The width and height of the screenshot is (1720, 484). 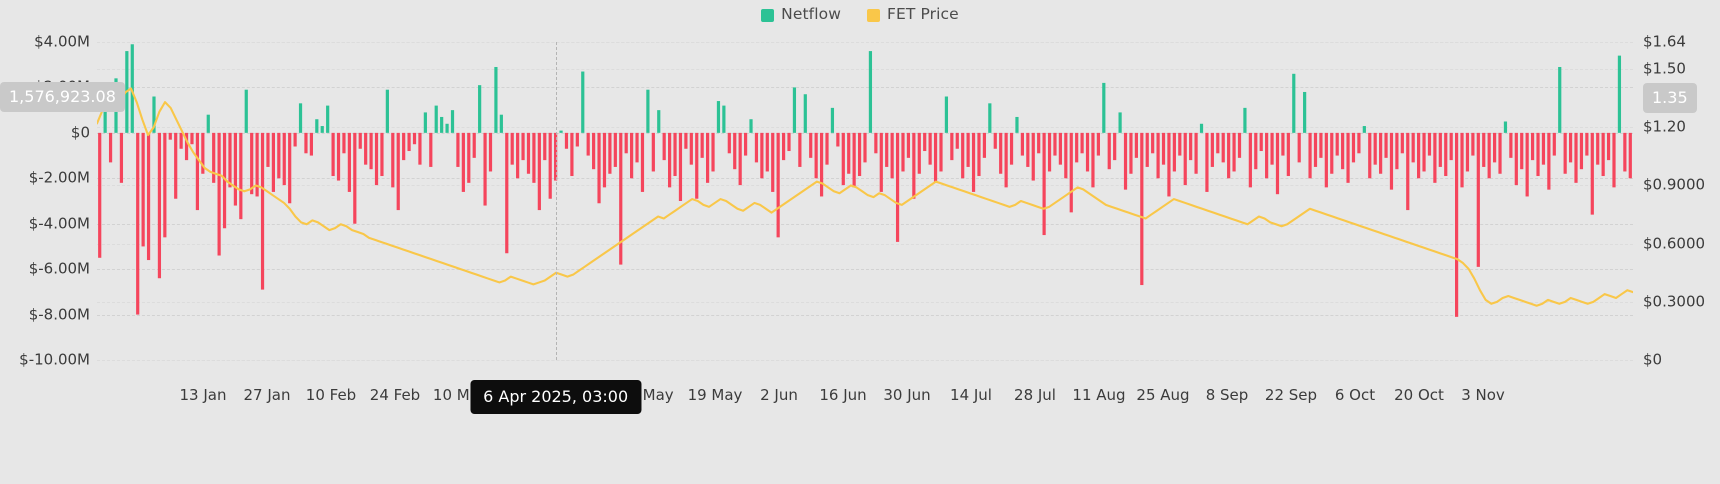 I want to click on right-axis-value-badge: 1.35, so click(x=1670, y=98).